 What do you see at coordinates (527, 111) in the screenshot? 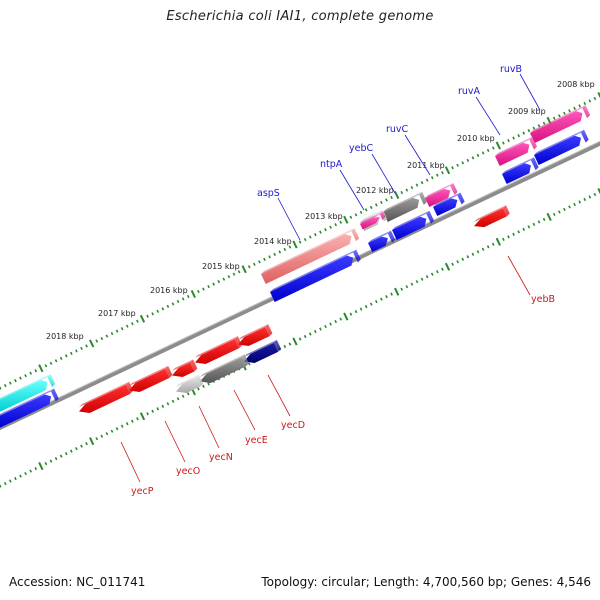
I see `kbp-label-2009: 2009 kbp` at bounding box center [527, 111].